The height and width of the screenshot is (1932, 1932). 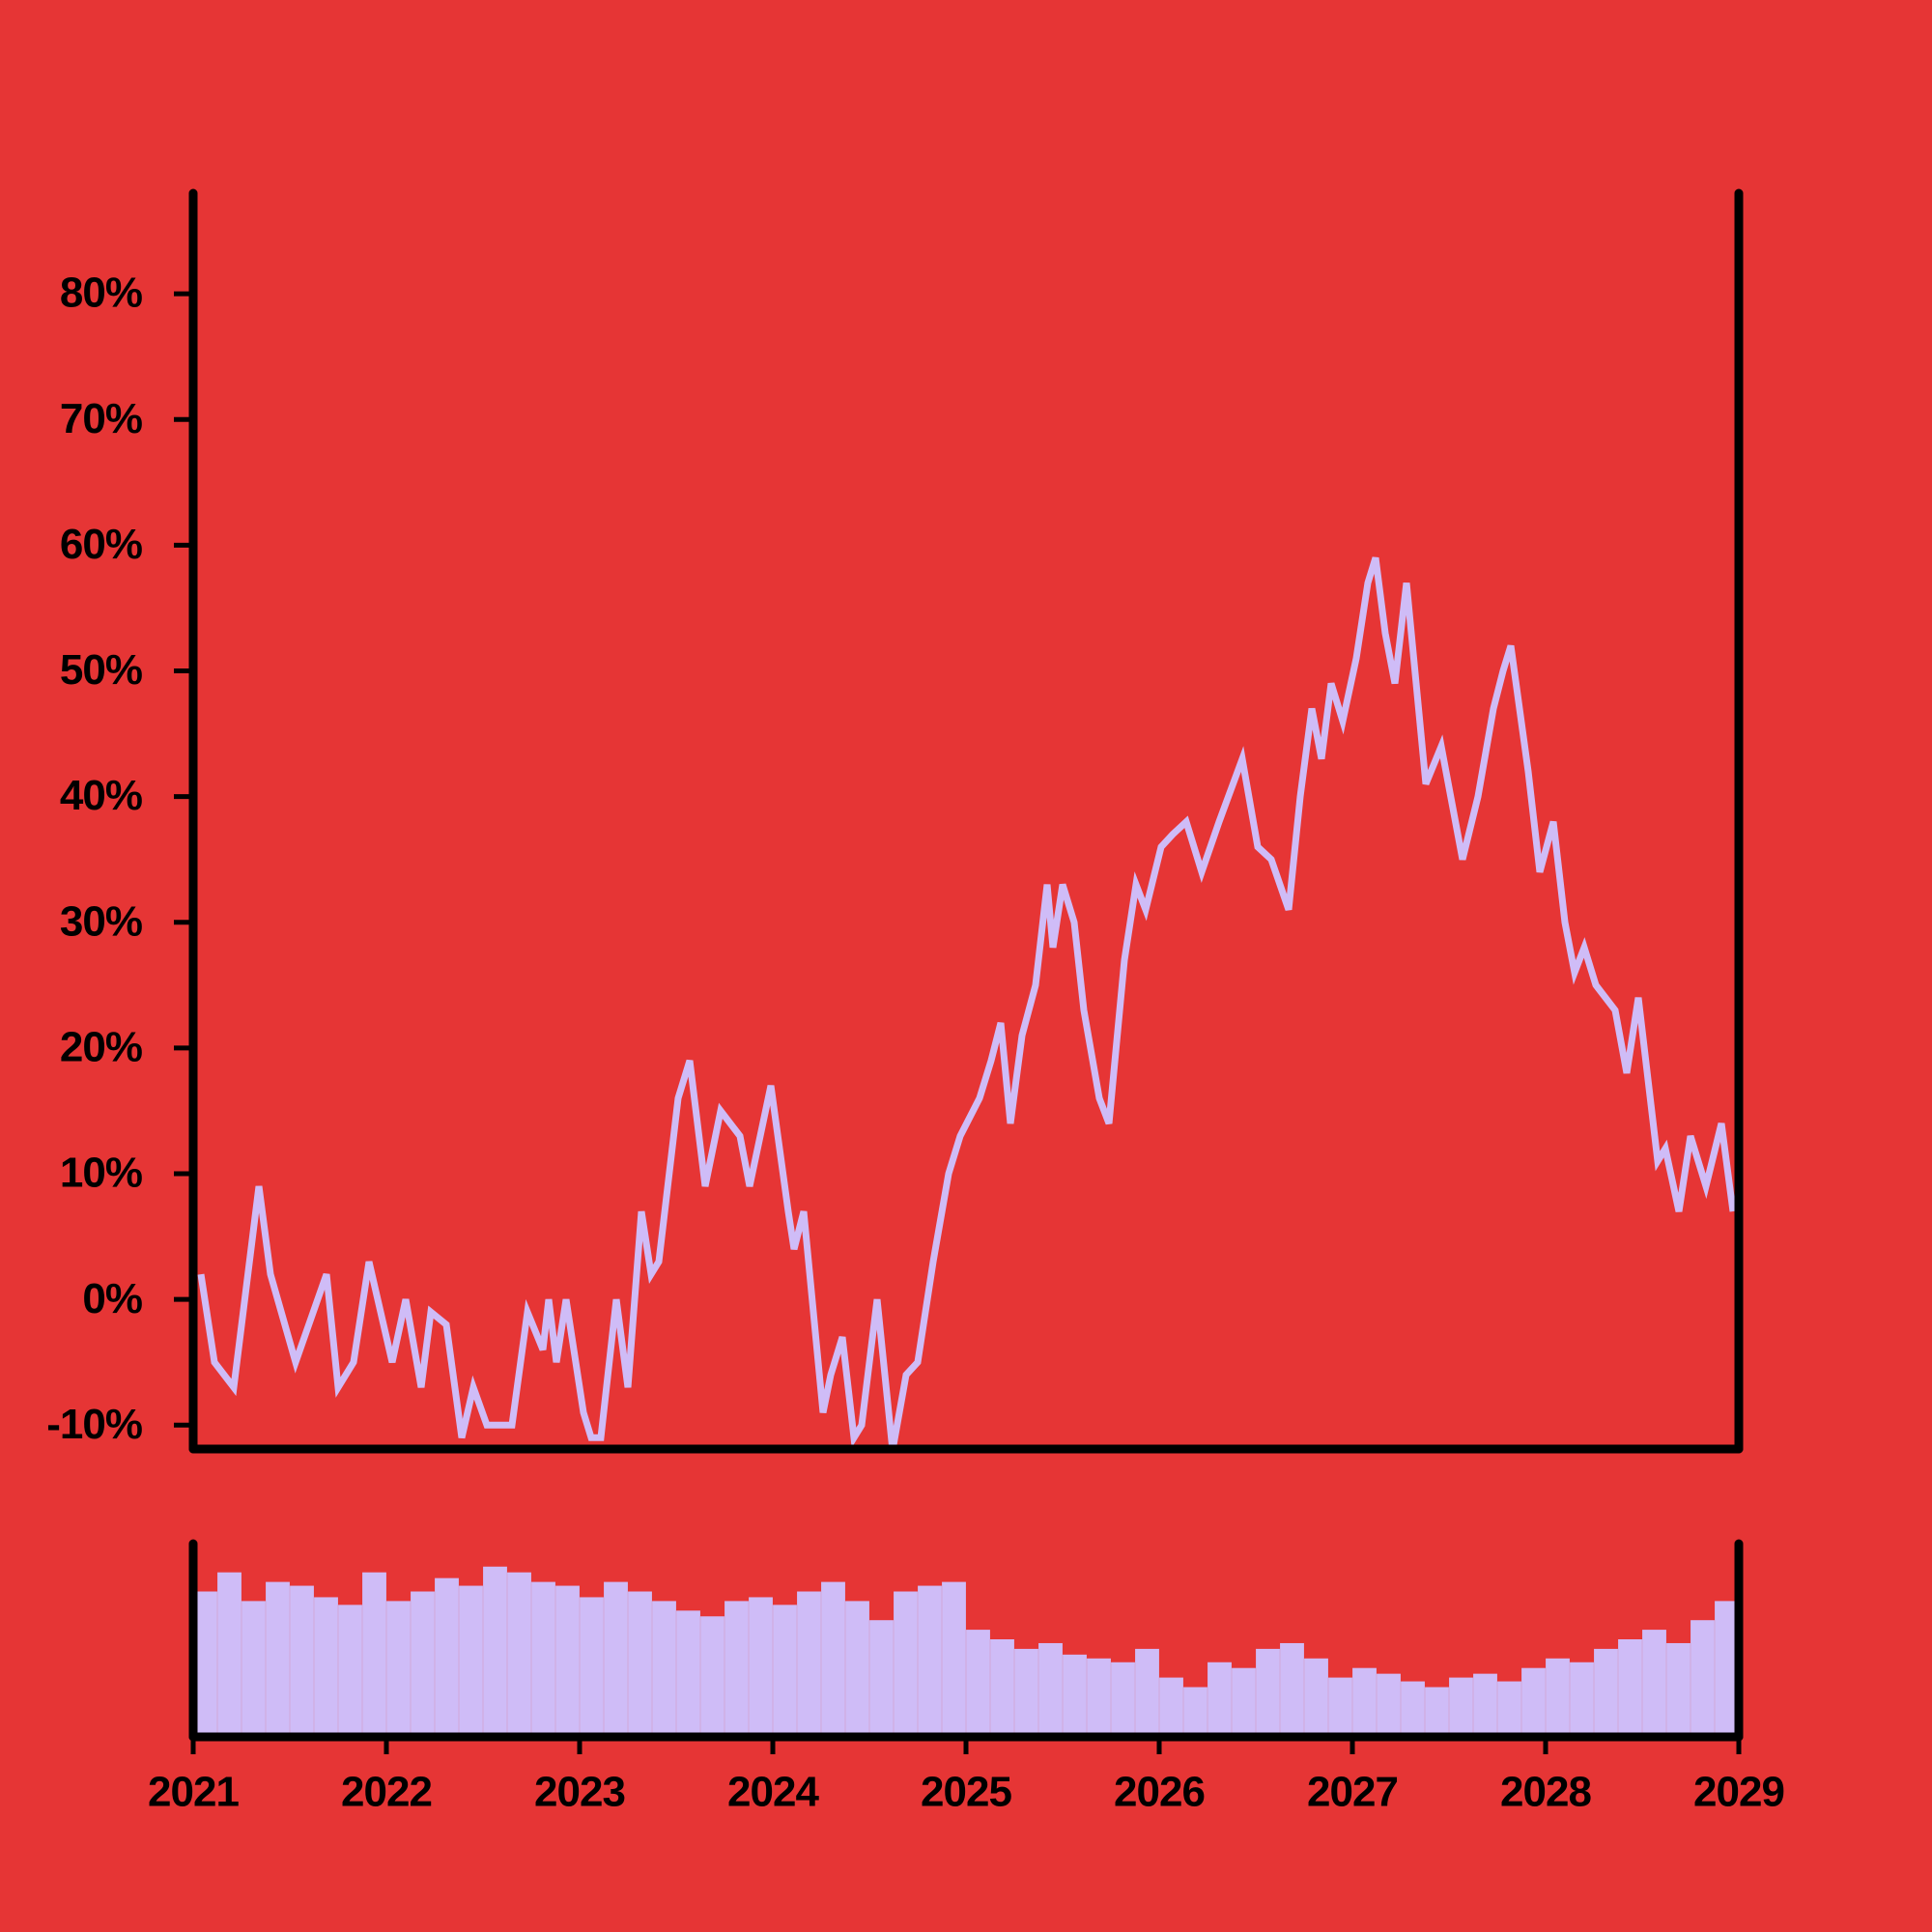 What do you see at coordinates (966, 1792) in the screenshot?
I see `x-tick-label: 2025` at bounding box center [966, 1792].